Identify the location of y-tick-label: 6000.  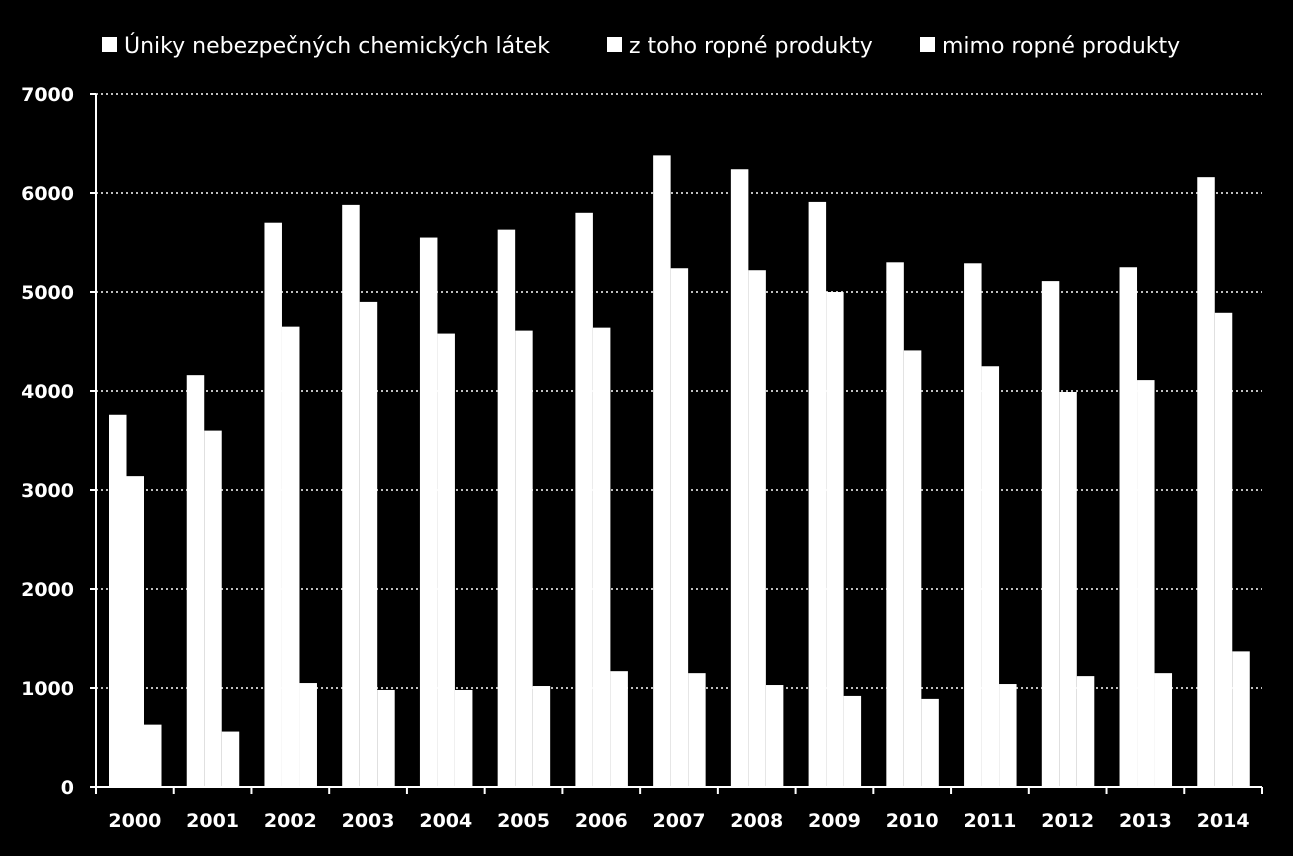
(47, 194).